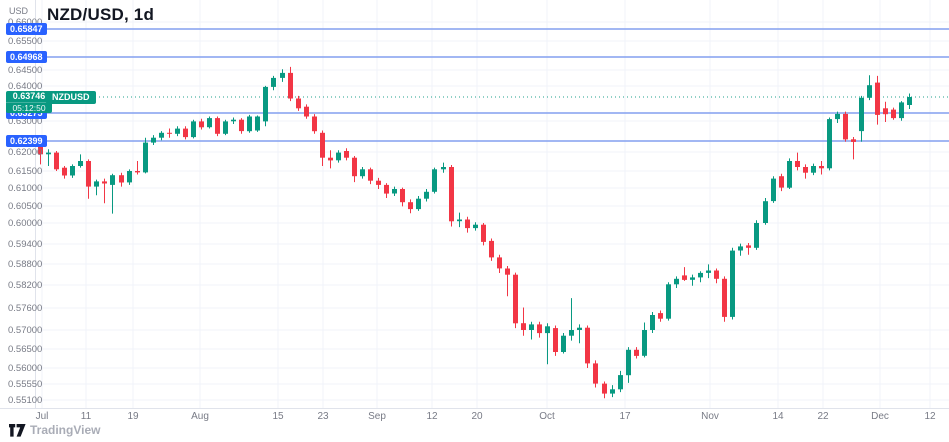 This screenshot has height=442, width=949. I want to click on price-axis-label: 0.64000, so click(25, 86).